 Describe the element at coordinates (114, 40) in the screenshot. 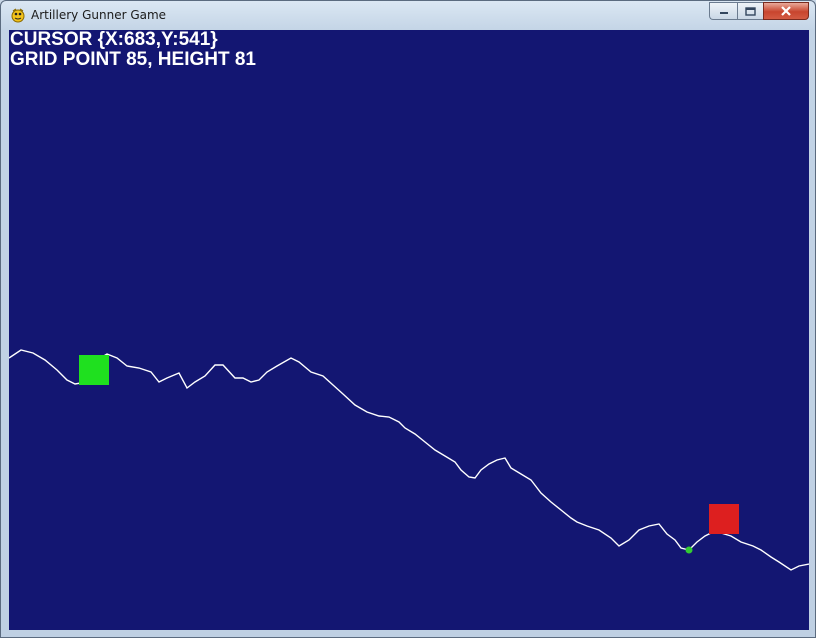

I see `cursor-readout: CURSOR {X:683,Y:541}` at that location.